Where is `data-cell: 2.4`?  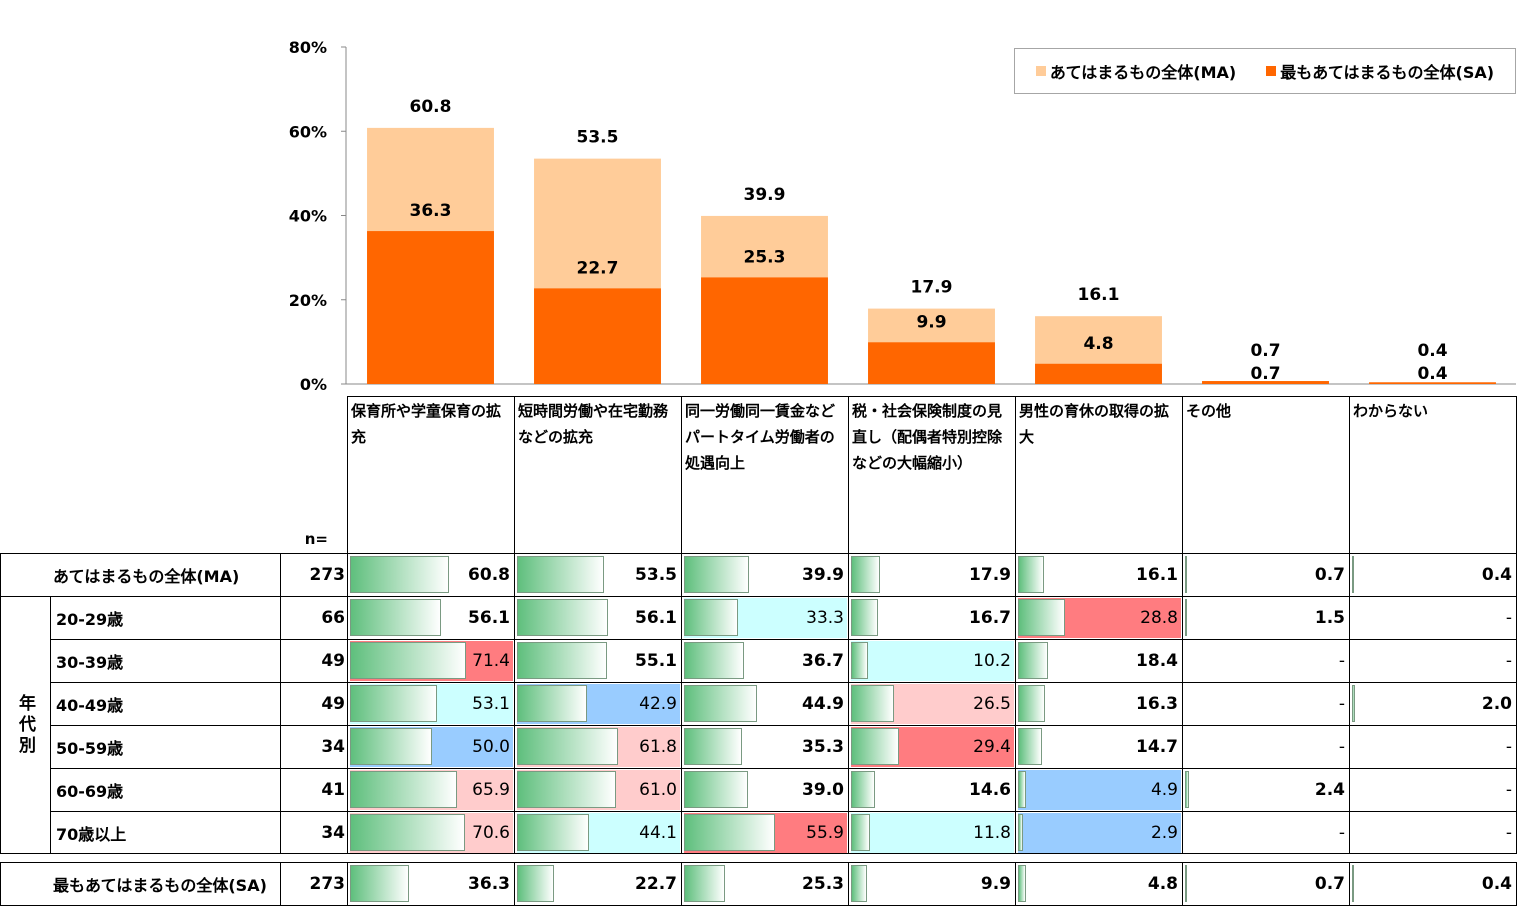
data-cell: 2.4 is located at coordinates (1265, 789).